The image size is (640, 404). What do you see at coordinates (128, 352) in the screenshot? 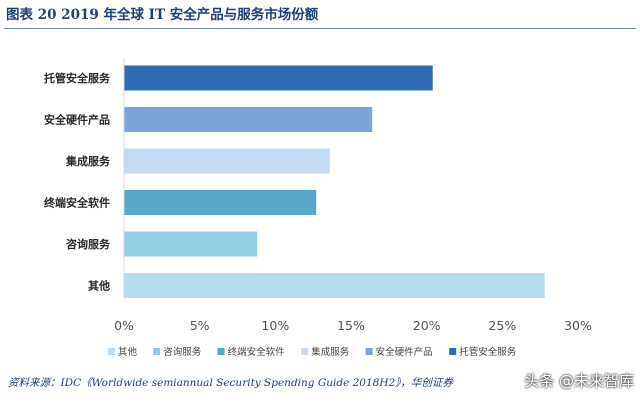
I see `legend-label: 其他` at bounding box center [128, 352].